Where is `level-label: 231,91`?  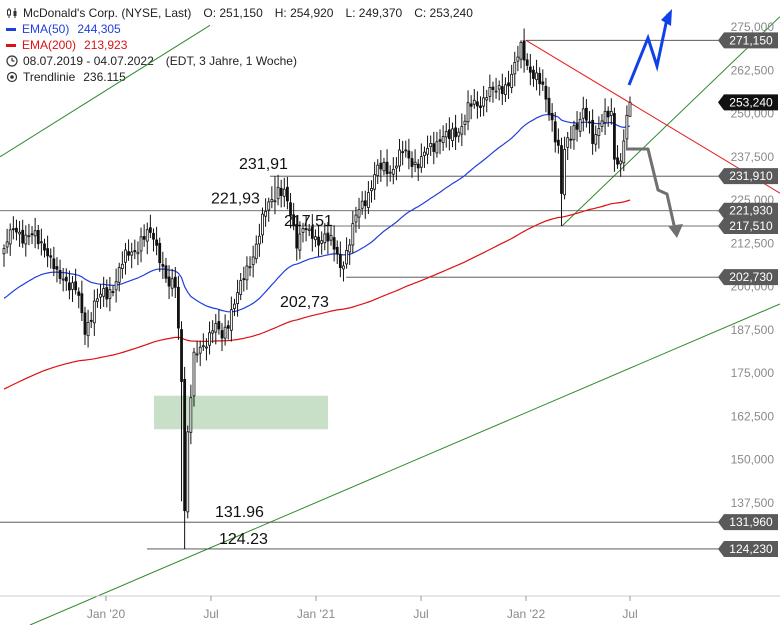 level-label: 231,91 is located at coordinates (263, 164).